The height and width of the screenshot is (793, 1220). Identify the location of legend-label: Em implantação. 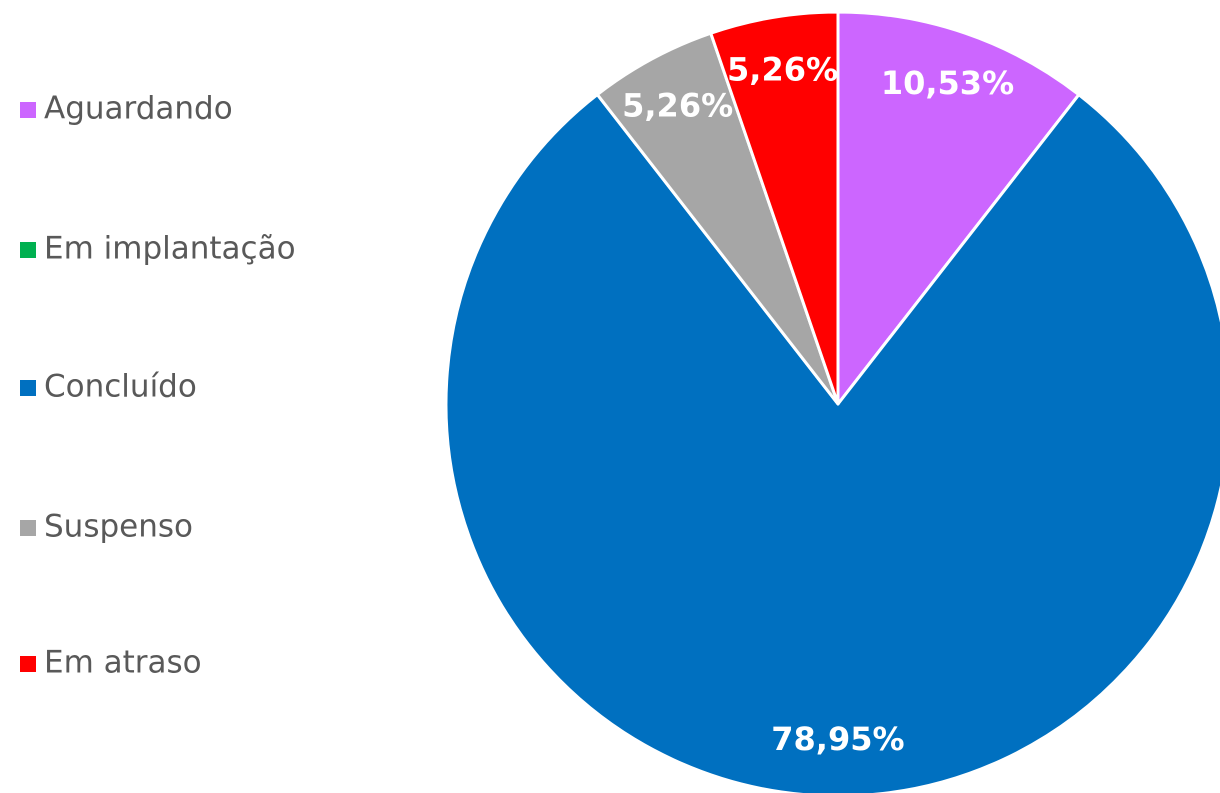
(170, 249).